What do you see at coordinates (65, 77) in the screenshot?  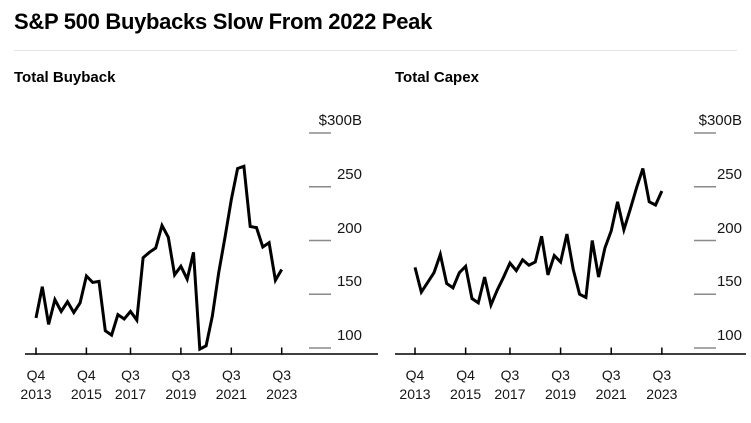 I see `buyback-panel-title: Total Buyback` at bounding box center [65, 77].